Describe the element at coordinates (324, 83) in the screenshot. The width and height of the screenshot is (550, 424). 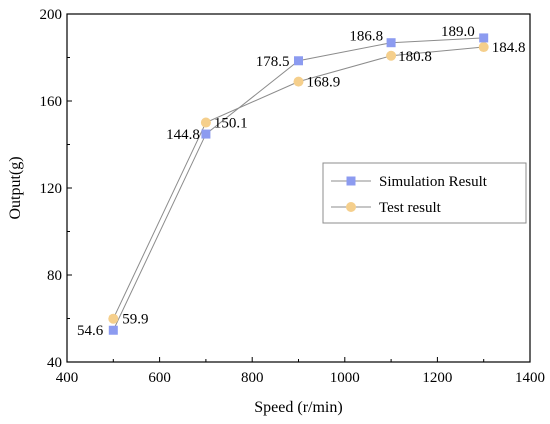
I see `test-data-label: 168.9` at that location.